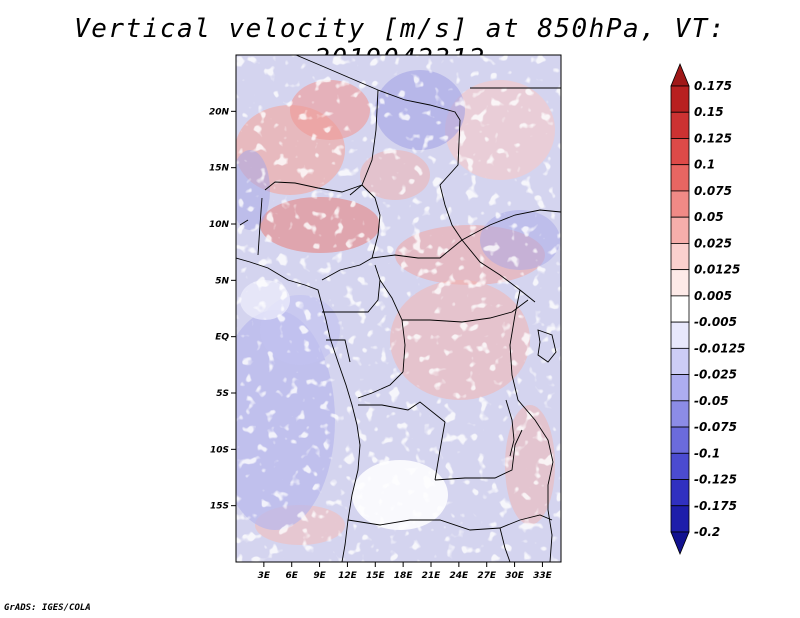 The width and height of the screenshot is (800, 618). I want to click on grads-credit: GrADS: IGES/COLA, so click(47, 608).